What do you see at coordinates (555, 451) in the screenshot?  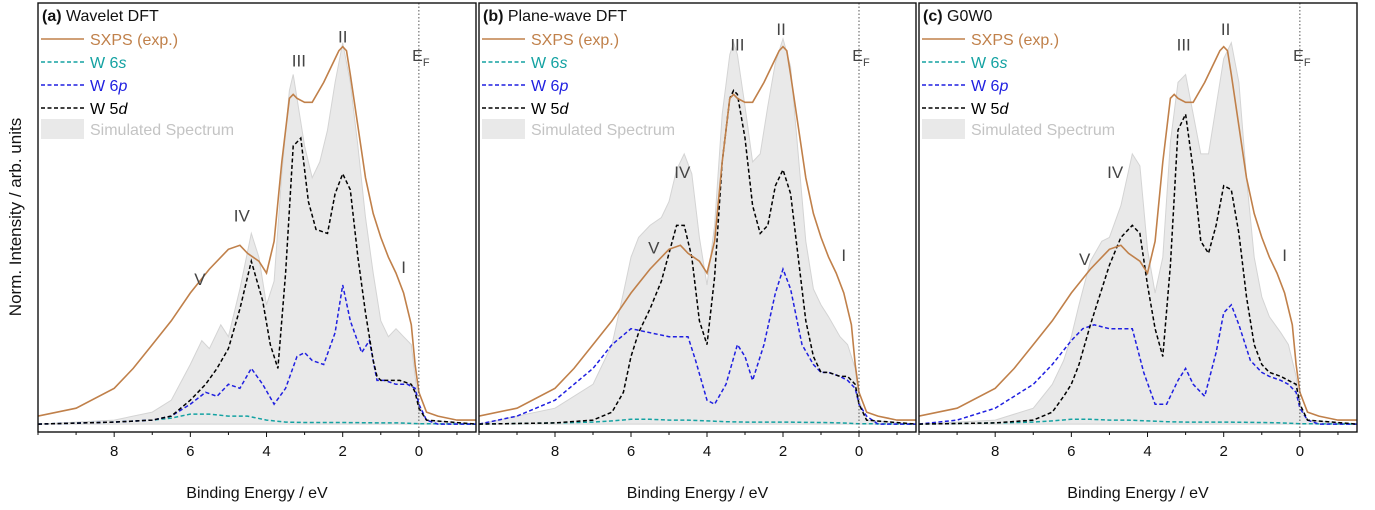 I see `x-tick-label: 8` at bounding box center [555, 451].